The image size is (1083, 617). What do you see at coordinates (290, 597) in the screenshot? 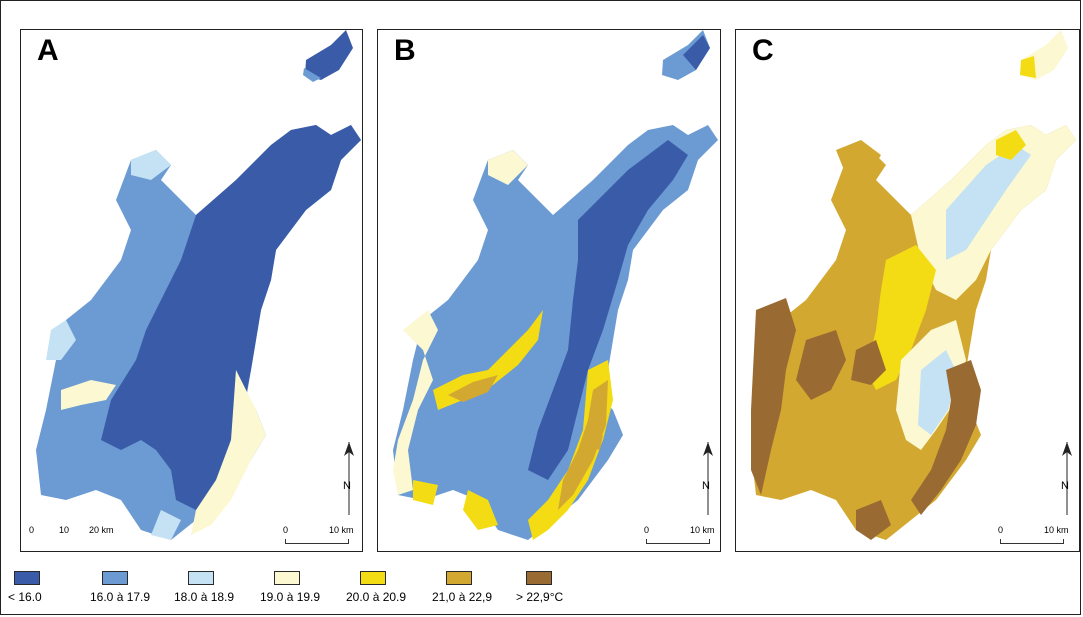
I see `legend-label: 19.0 à 19.9` at bounding box center [290, 597].